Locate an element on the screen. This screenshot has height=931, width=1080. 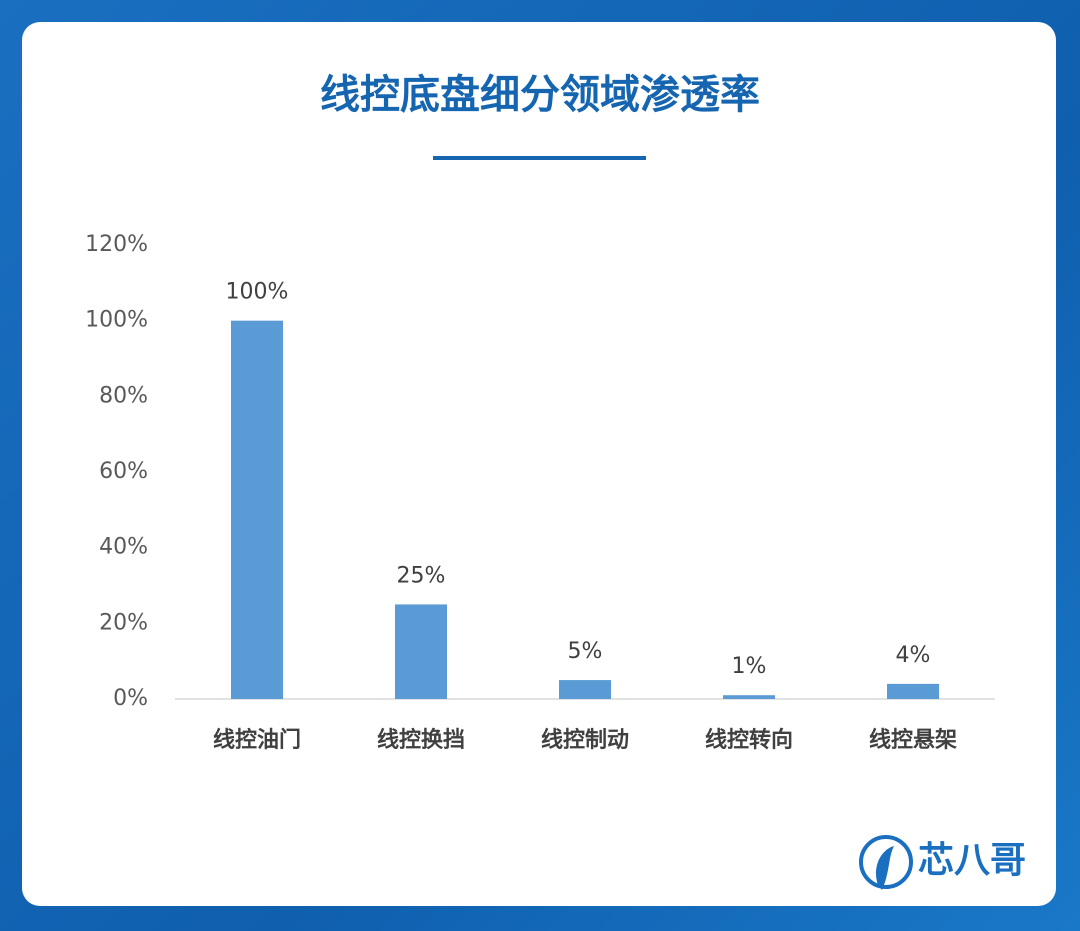
y-tick-label: 0% is located at coordinates (130, 698).